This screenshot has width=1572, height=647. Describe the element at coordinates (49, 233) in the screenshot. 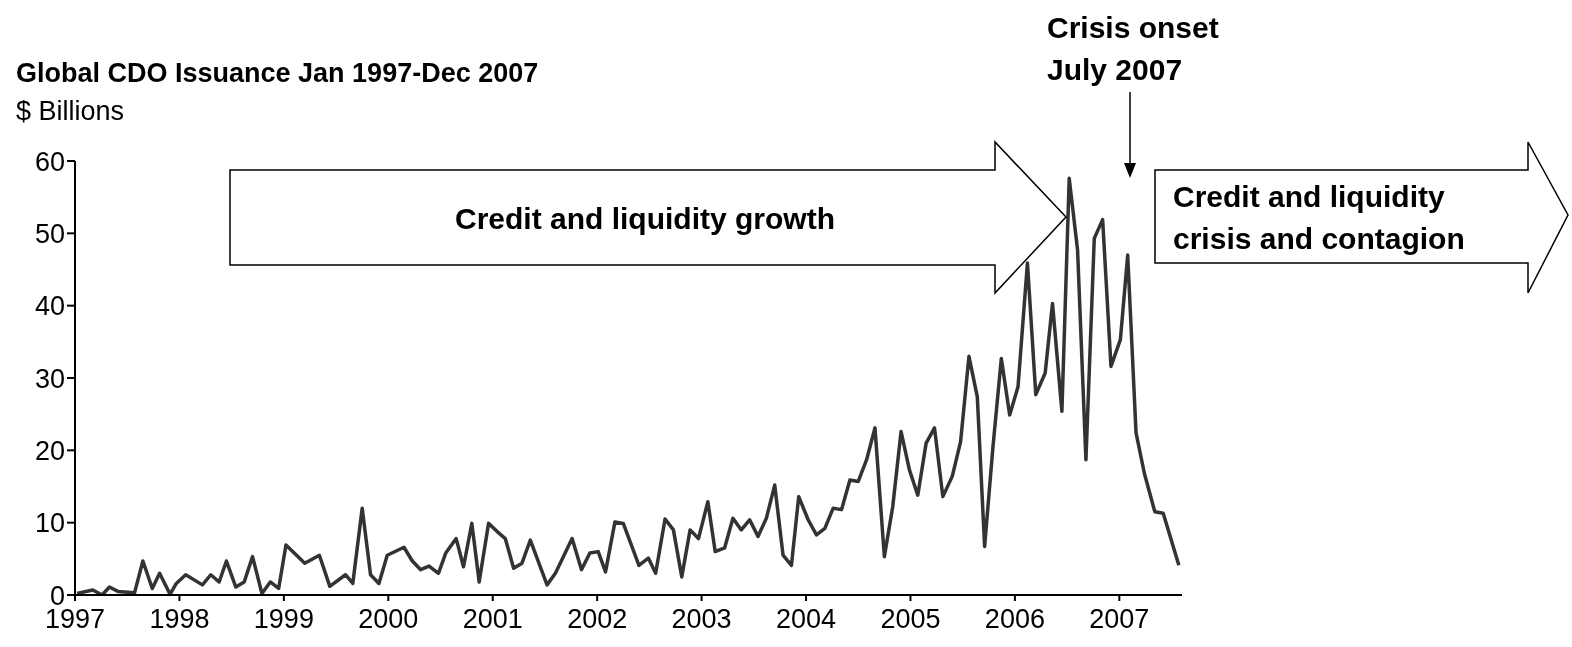

I see `y-tick-label: 50` at that location.